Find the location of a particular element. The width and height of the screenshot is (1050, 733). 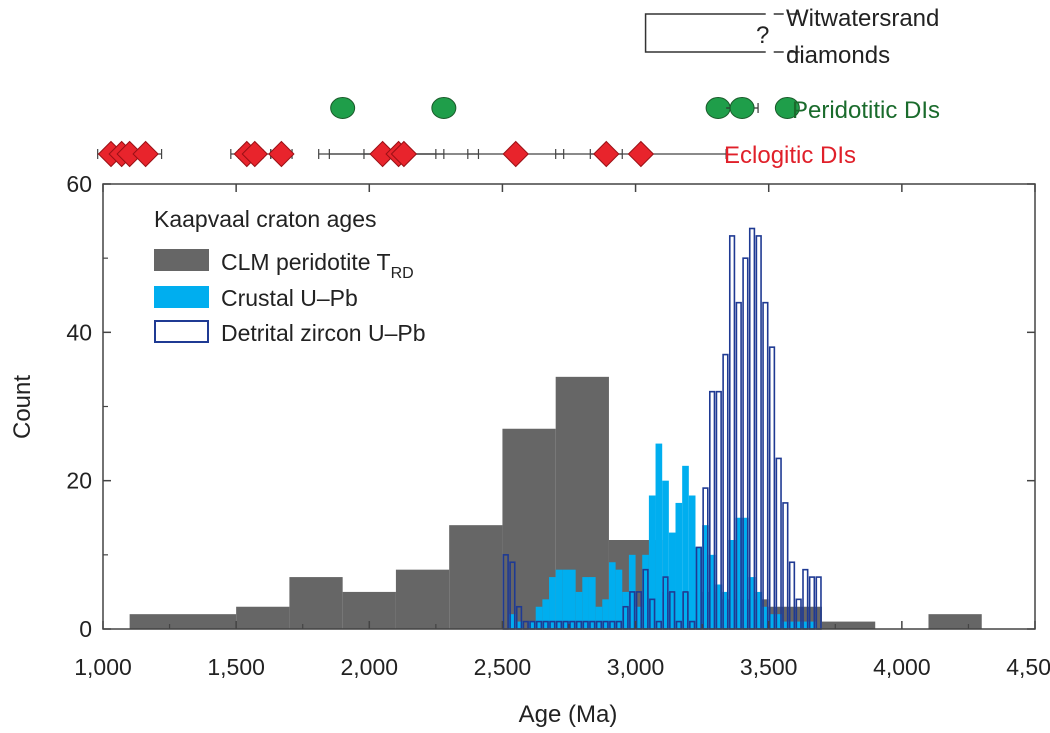

peridotitic-dis-label: Peridotitic DIs is located at coordinates (866, 110).